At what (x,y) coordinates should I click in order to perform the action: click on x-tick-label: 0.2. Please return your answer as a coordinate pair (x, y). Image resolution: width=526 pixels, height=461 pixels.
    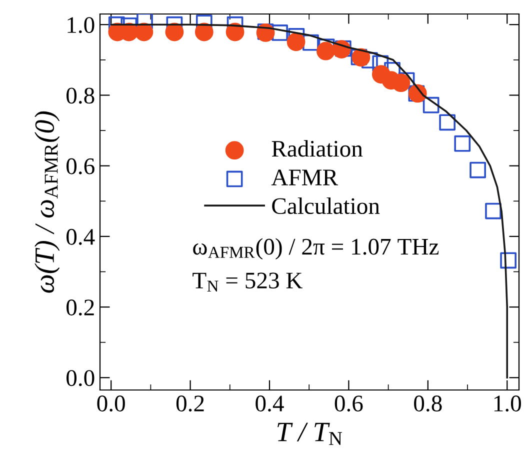
    Looking at the image, I should click on (190, 404).